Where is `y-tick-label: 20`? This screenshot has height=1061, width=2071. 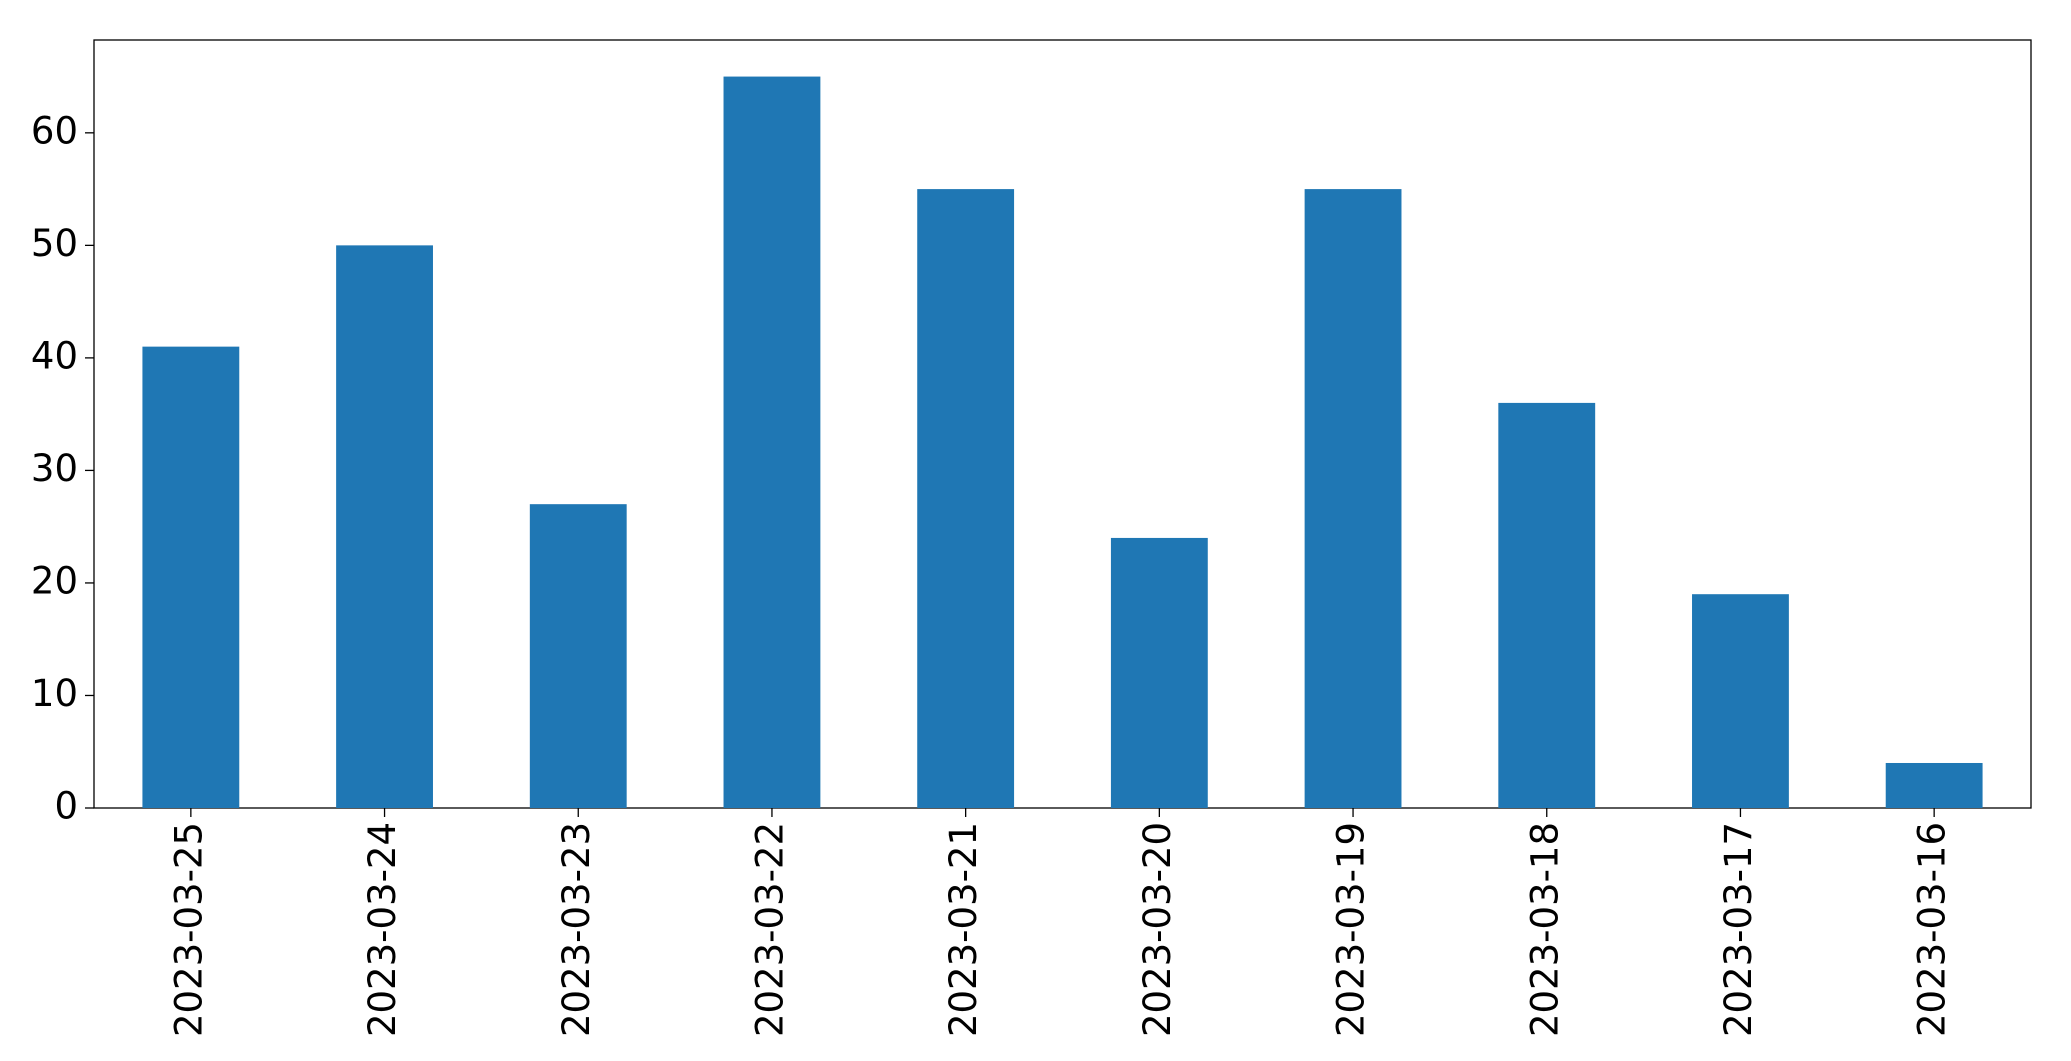 y-tick-label: 20 is located at coordinates (54, 580).